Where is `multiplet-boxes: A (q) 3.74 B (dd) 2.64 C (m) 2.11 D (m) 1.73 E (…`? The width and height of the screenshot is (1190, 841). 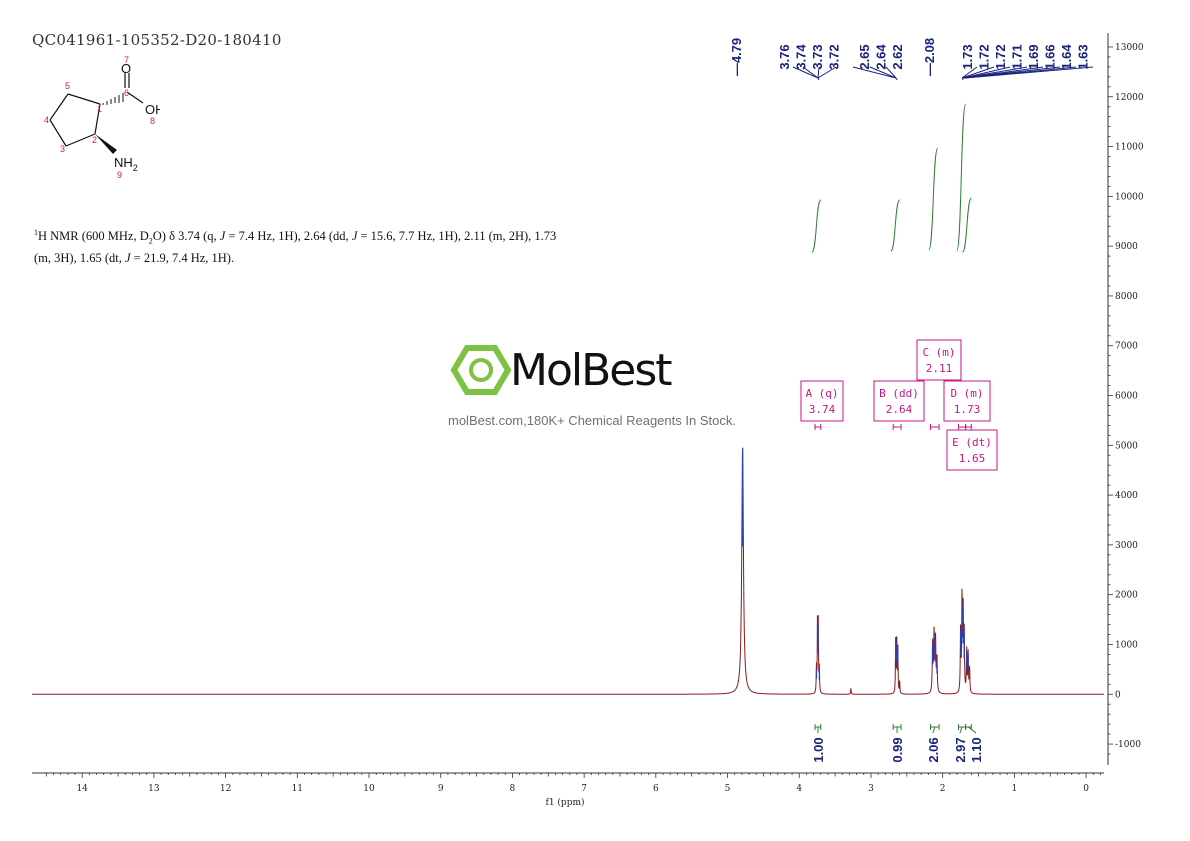
multiplet-boxes: A (q) 3.74 B (dd) 2.64 C (m) 2.11 D (m) 1.73 E (… is located at coordinates (899, 405).